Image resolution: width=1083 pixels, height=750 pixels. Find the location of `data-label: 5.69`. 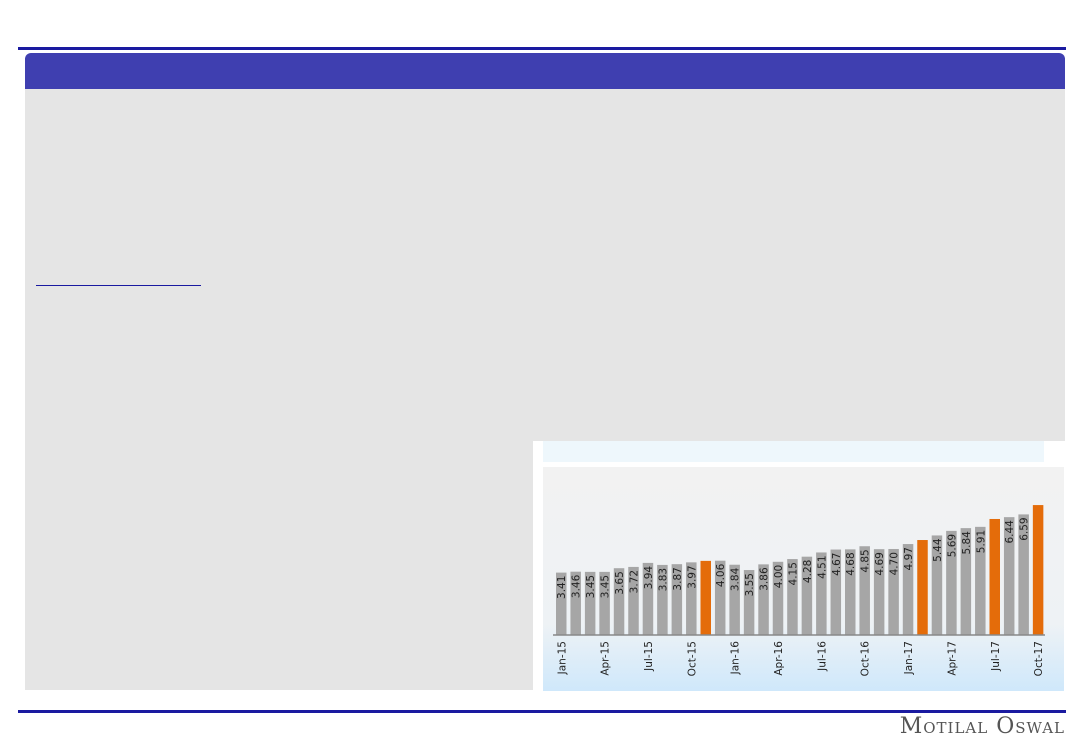

data-label: 5.69 is located at coordinates (952, 545).